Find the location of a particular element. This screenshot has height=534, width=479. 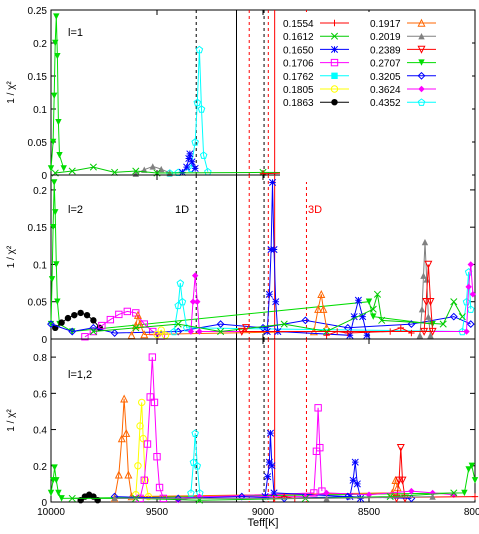

x-tick-label: 8000 is located at coordinates (471, 512).